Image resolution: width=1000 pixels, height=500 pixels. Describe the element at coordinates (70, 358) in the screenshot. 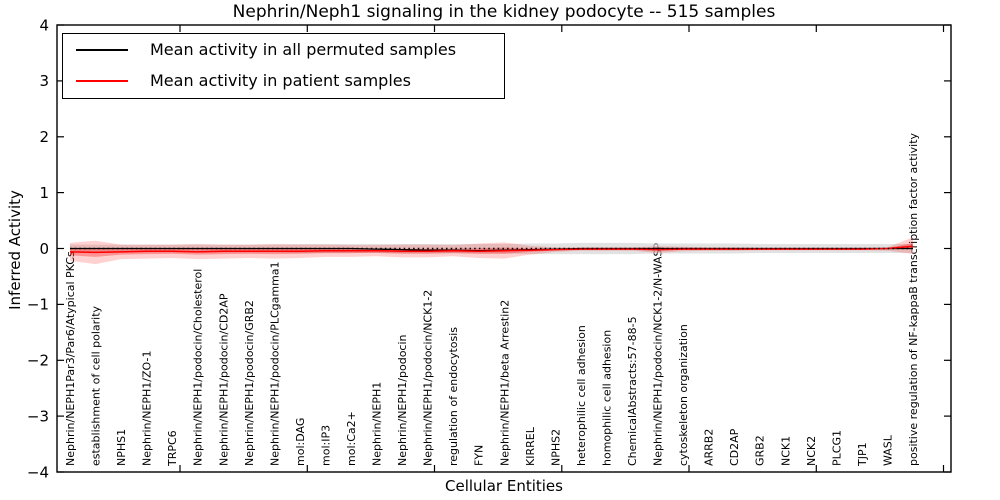

I see `x-tick-label: Nephrin/NEPH1Par3/Par6/Atypical PKCs` at that location.